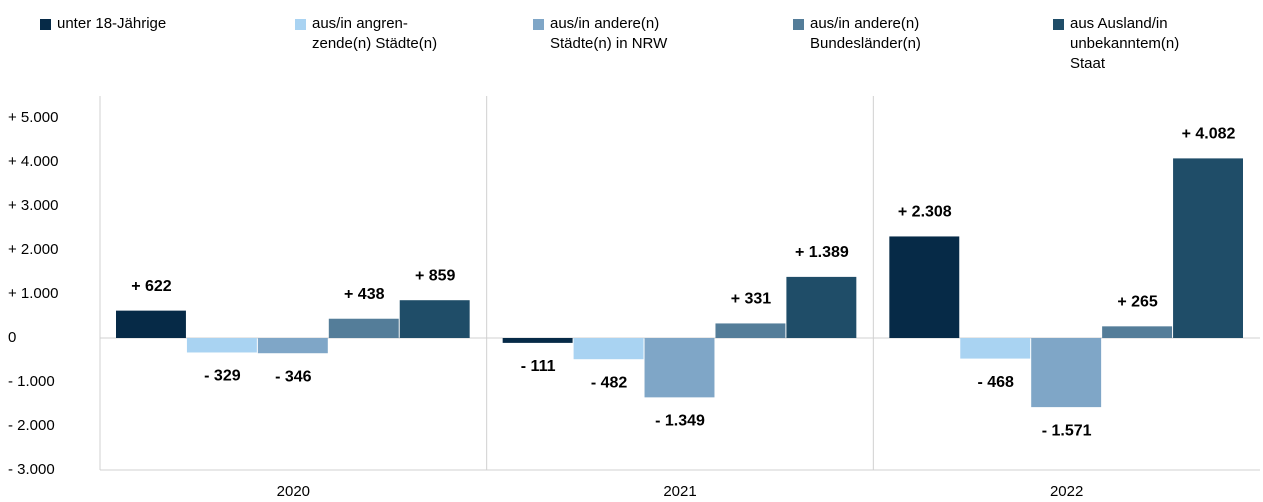 The height and width of the screenshot is (502, 1263). What do you see at coordinates (375, 33) in the screenshot?
I see `legend-label: aus/in angren- zende(n) Städte(n)` at bounding box center [375, 33].